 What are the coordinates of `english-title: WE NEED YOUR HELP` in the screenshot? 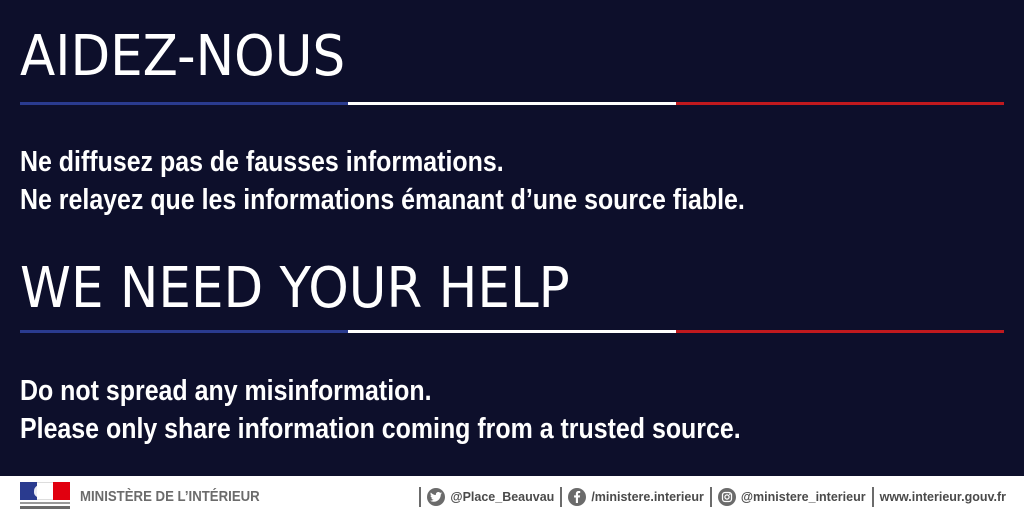 It's located at (295, 288).